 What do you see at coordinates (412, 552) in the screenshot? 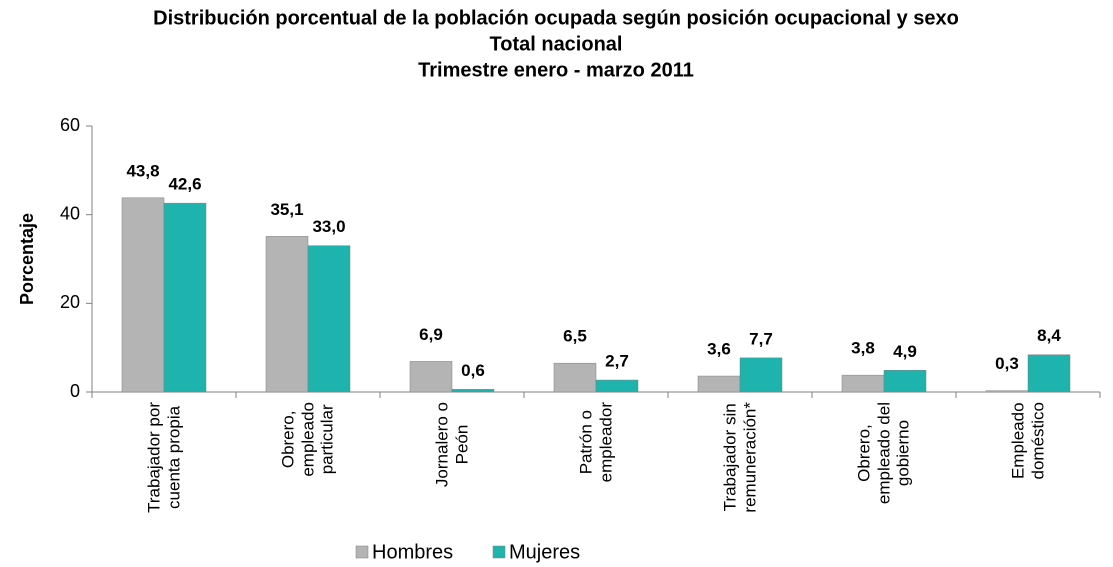
I see `legend-label: Hombres` at bounding box center [412, 552].